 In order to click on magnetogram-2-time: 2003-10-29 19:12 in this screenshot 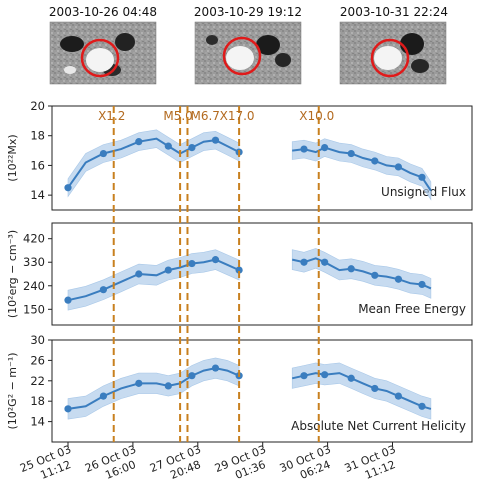, I will do `click(248, 12)`.